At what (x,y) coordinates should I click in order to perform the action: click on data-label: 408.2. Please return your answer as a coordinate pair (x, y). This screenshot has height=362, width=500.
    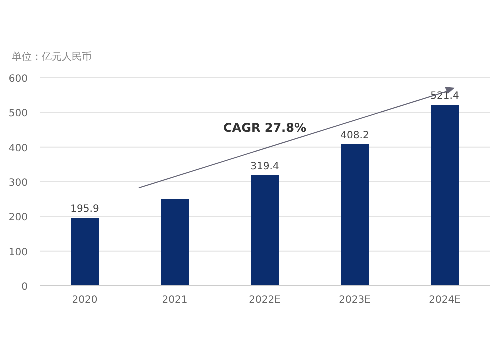
    Looking at the image, I should click on (355, 136).